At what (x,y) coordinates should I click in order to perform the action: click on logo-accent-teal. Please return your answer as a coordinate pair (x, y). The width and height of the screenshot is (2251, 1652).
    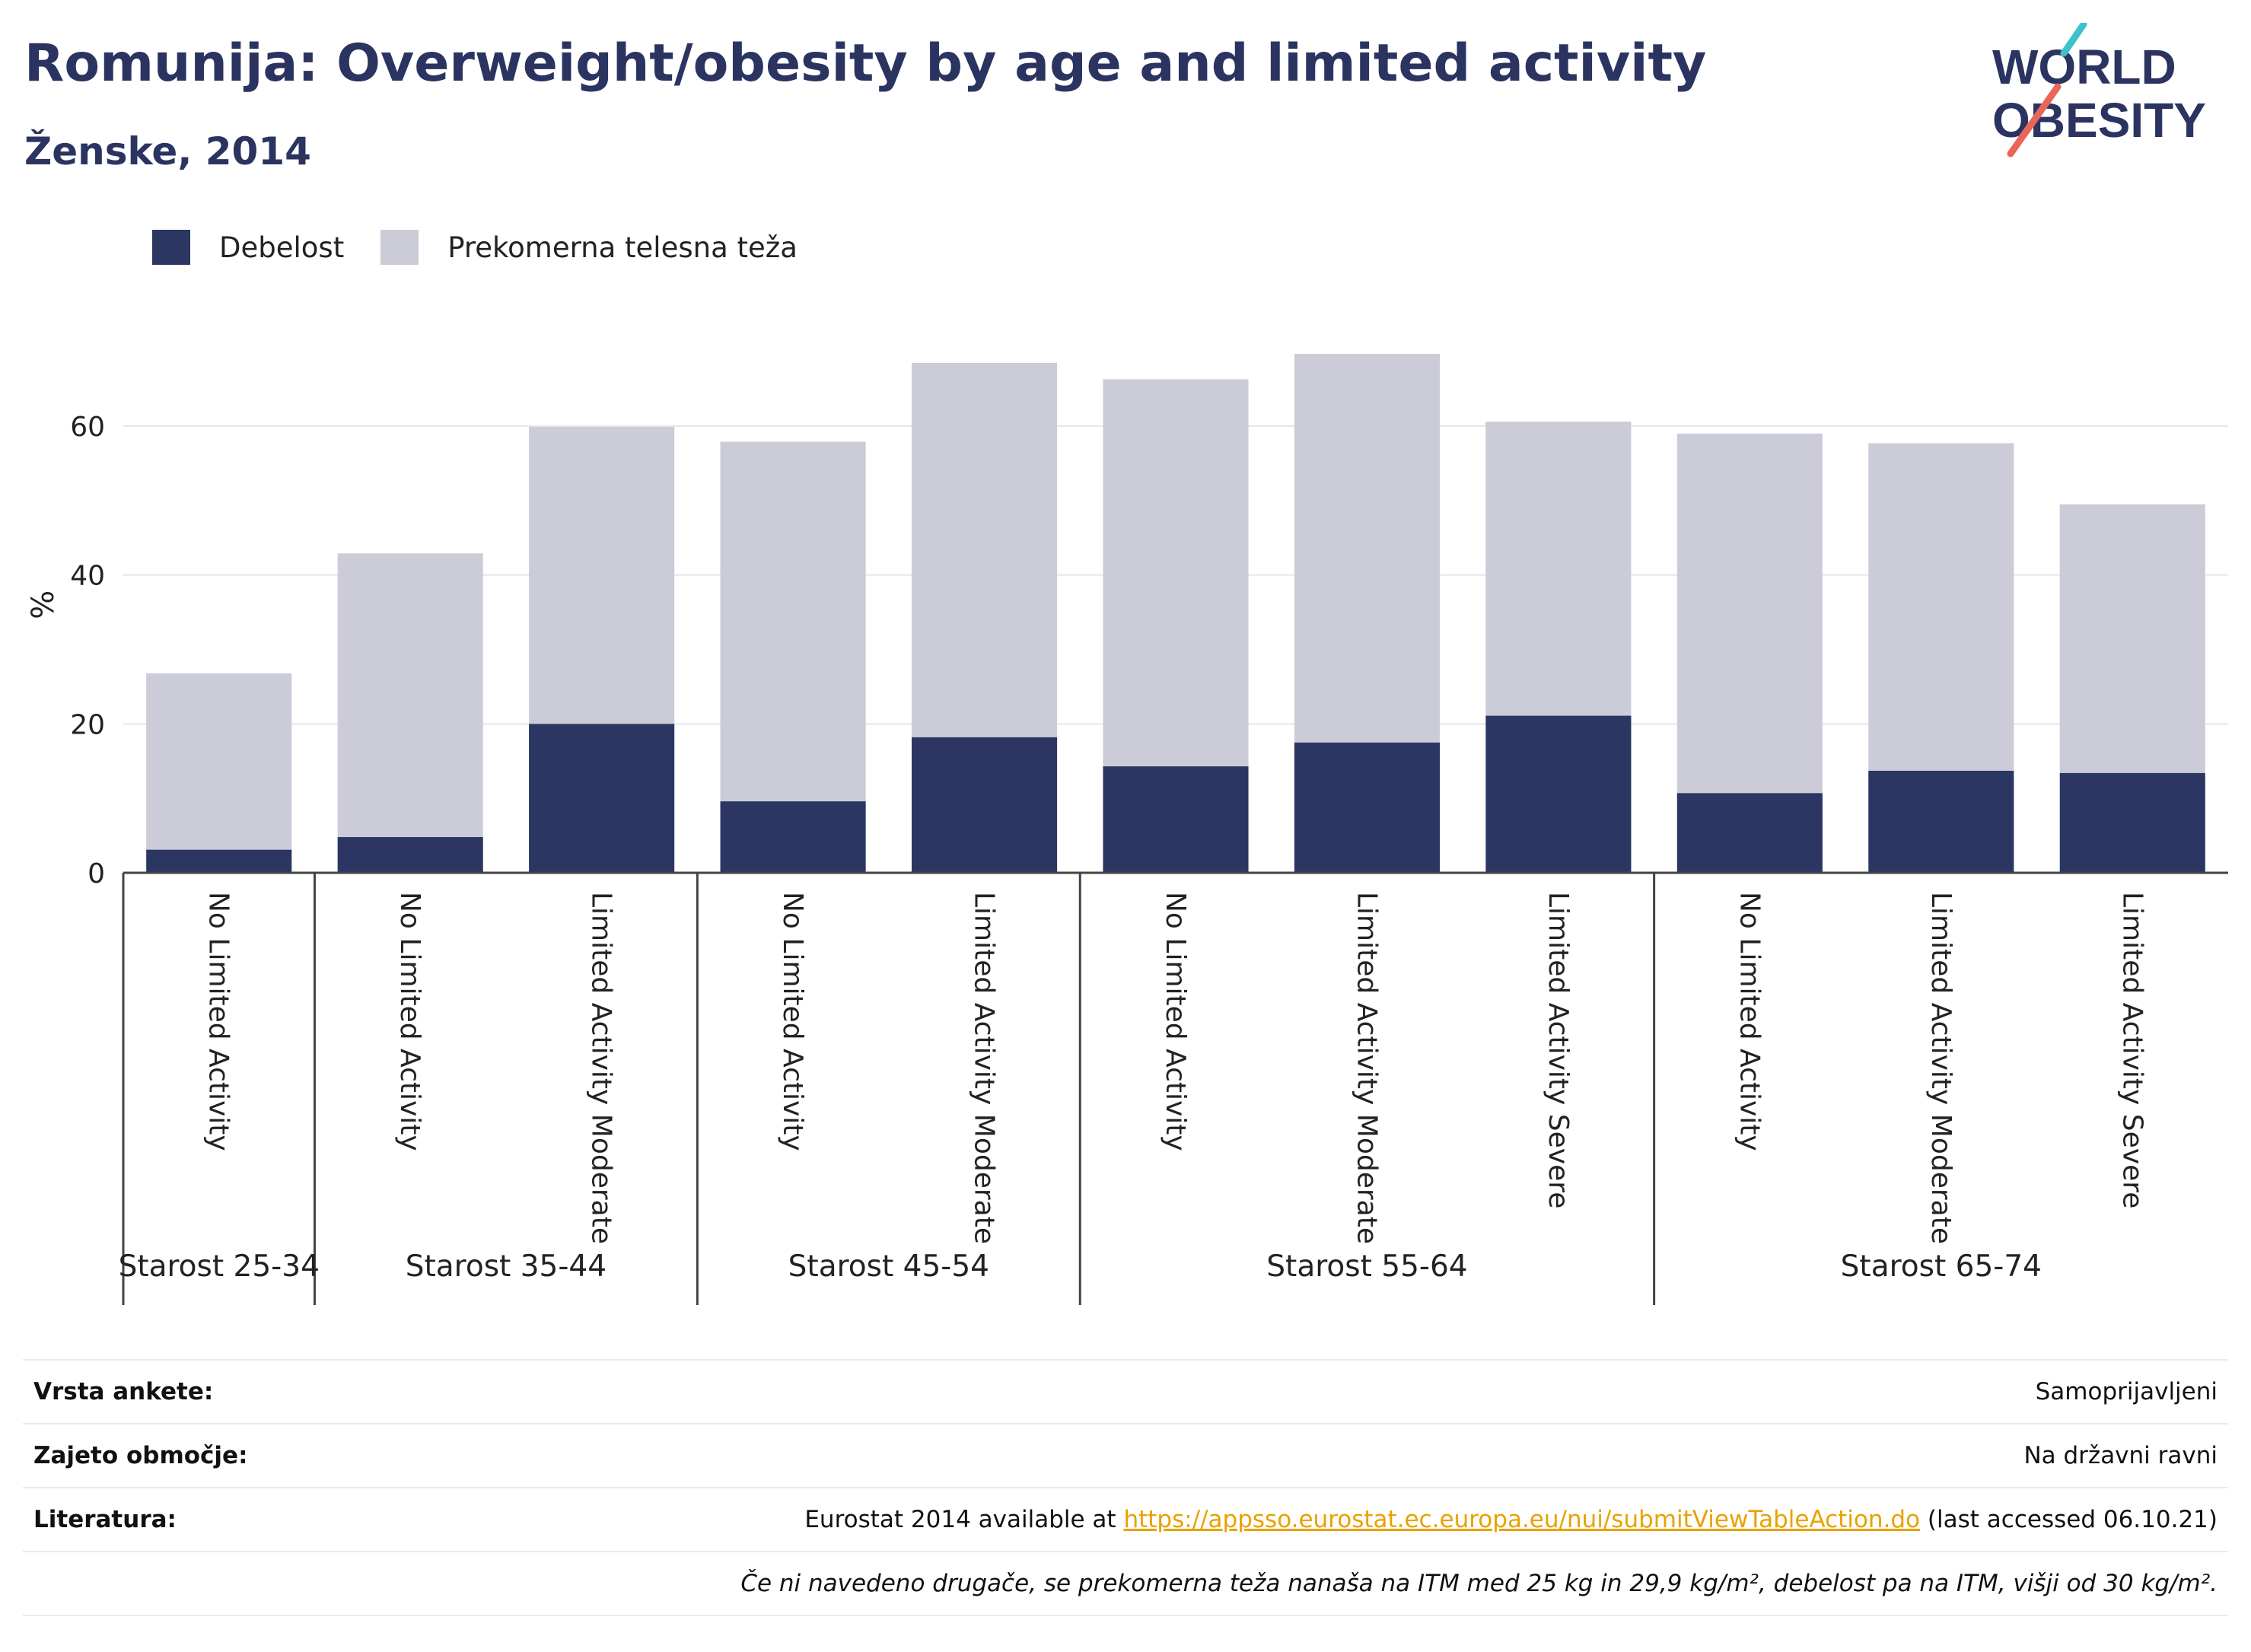
    Looking at the image, I should click on (2073, 40).